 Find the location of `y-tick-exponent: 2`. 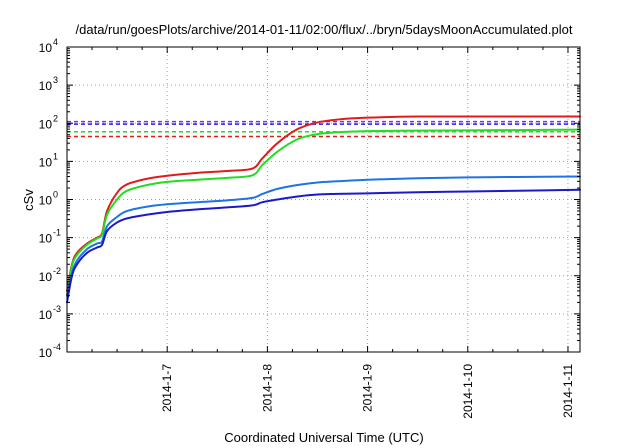

y-tick-exponent: 2 is located at coordinates (55, 118).